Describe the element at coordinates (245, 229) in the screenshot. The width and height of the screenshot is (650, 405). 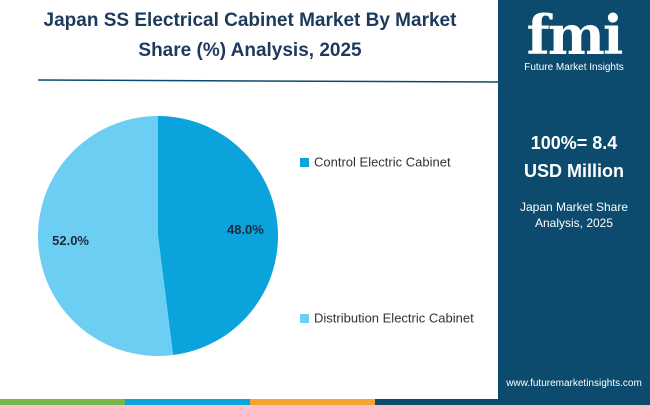
I see `value-label: 48.0%` at that location.